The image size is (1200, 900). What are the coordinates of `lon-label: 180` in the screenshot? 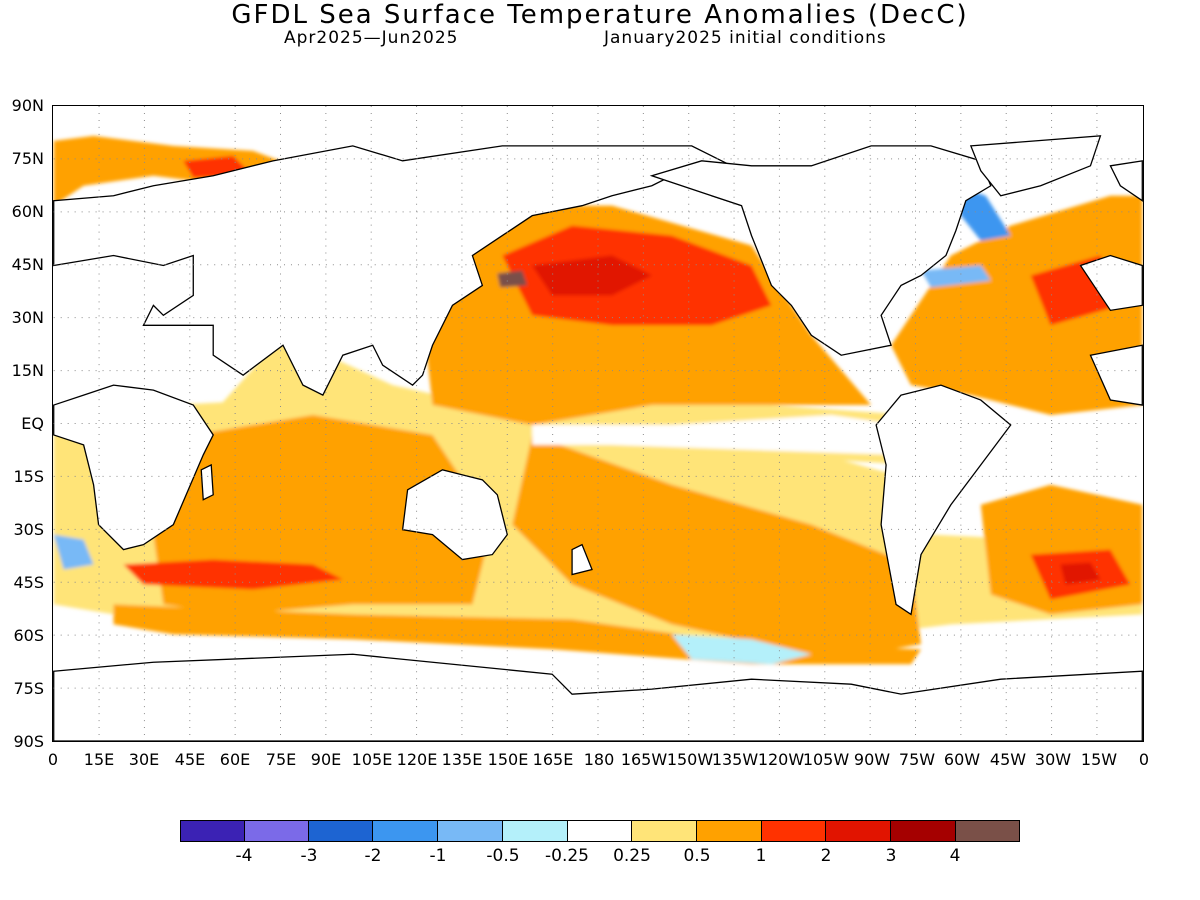 It's located at (599, 759).